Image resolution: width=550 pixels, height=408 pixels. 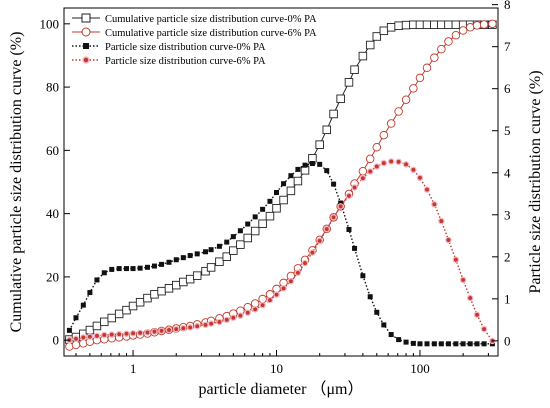 What do you see at coordinates (507, 6) in the screenshot?
I see `y-right-tick-label: 8` at bounding box center [507, 6].